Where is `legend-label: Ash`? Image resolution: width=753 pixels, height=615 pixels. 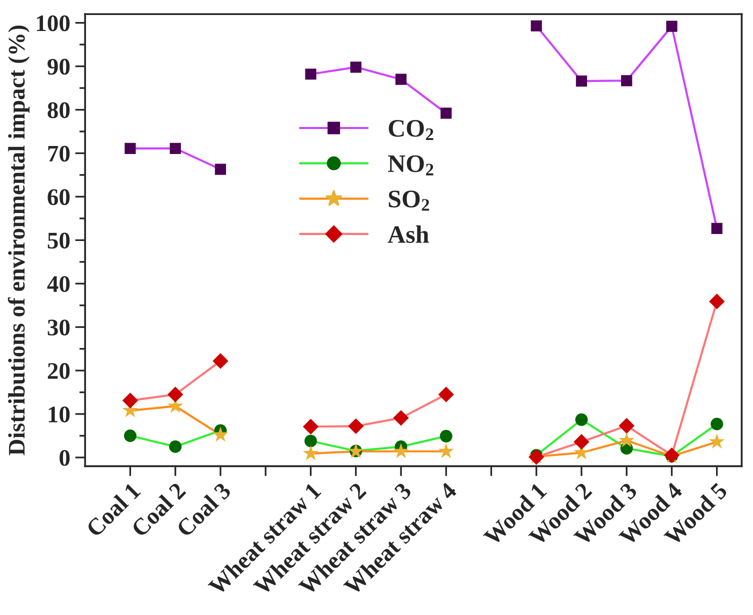
legend-label: Ash is located at coordinates (408, 234).